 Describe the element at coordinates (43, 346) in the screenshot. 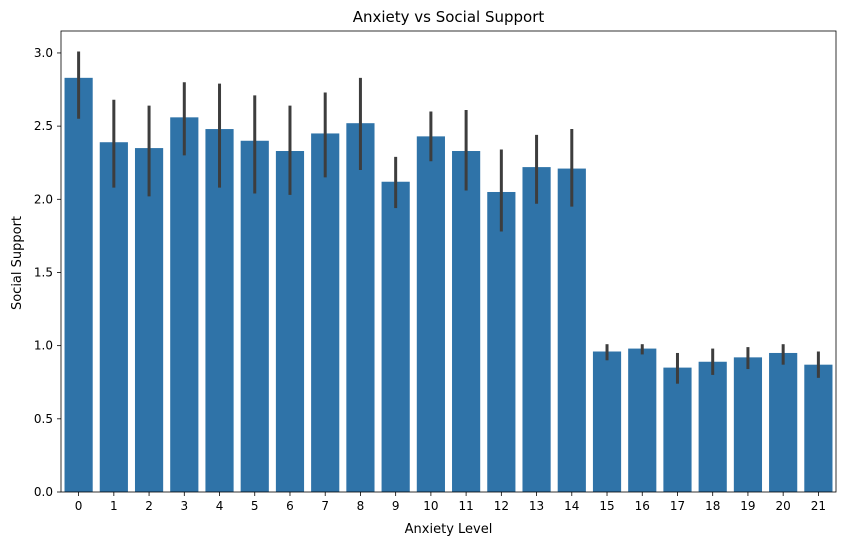

I see `y-tick-label: 1.0` at that location.